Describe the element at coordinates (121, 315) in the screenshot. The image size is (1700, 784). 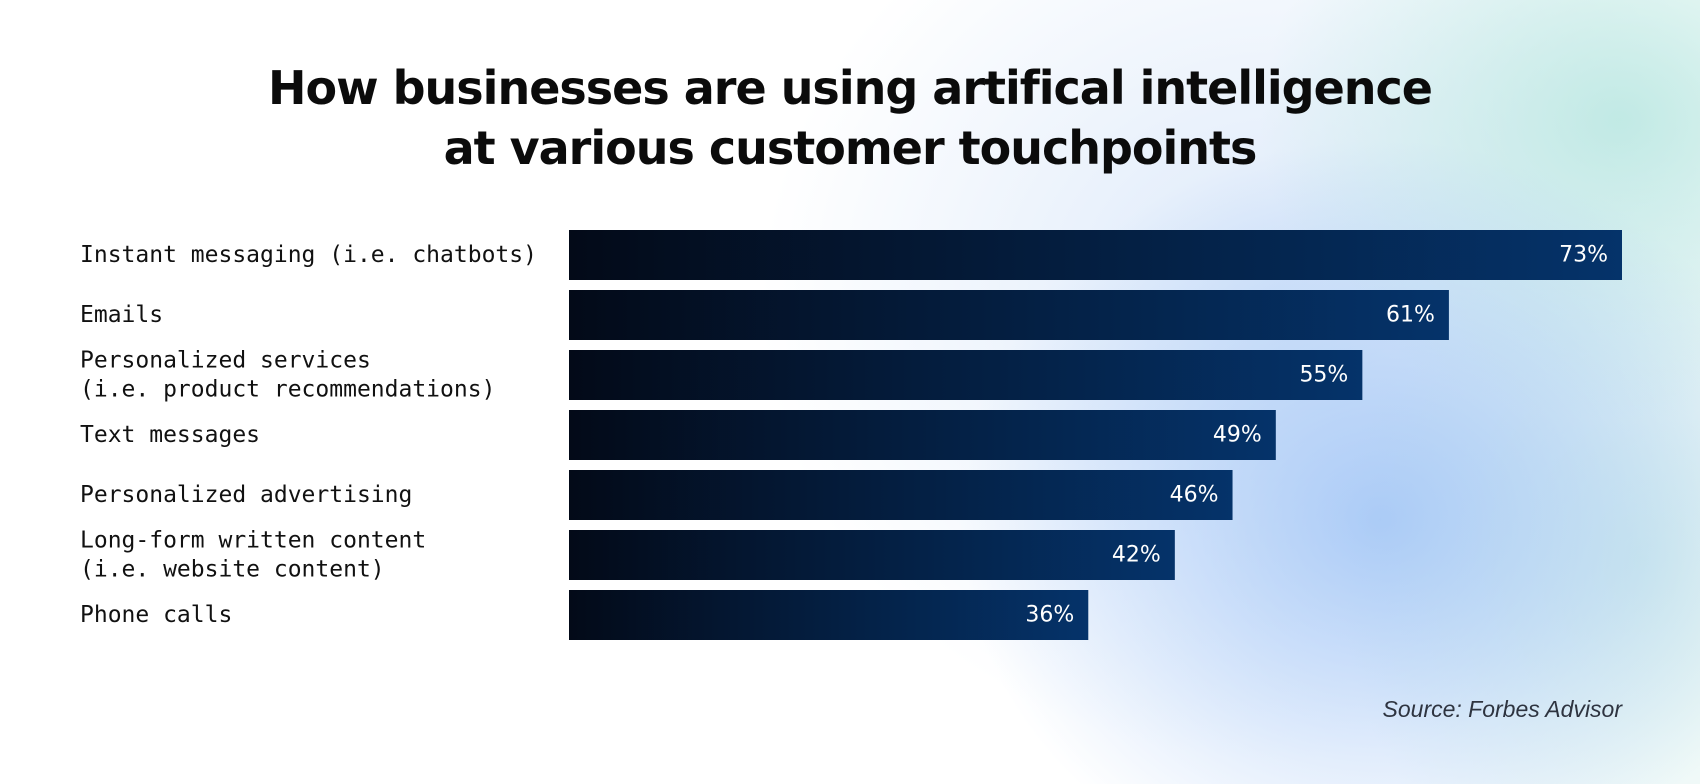
I see `category-label-1: Emails` at that location.